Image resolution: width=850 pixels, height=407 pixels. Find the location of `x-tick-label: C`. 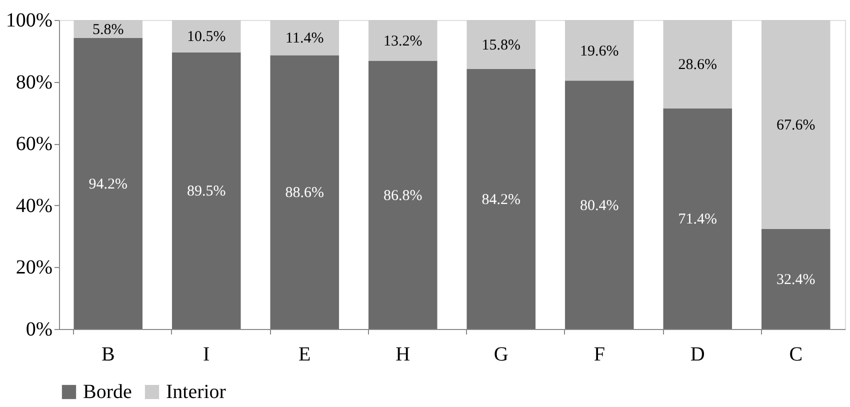

x-tick-label: C is located at coordinates (796, 355).